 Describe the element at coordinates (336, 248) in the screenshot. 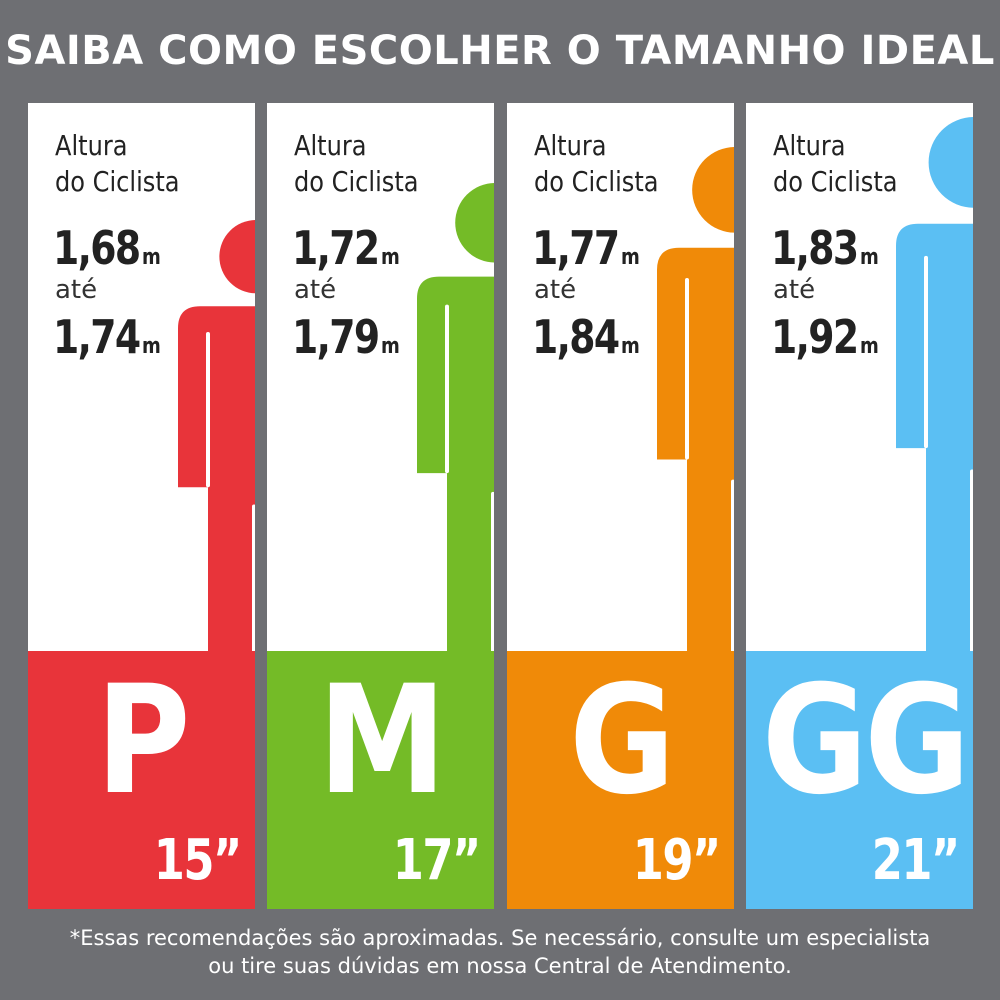

I see `height-from-value: 1,72` at that location.